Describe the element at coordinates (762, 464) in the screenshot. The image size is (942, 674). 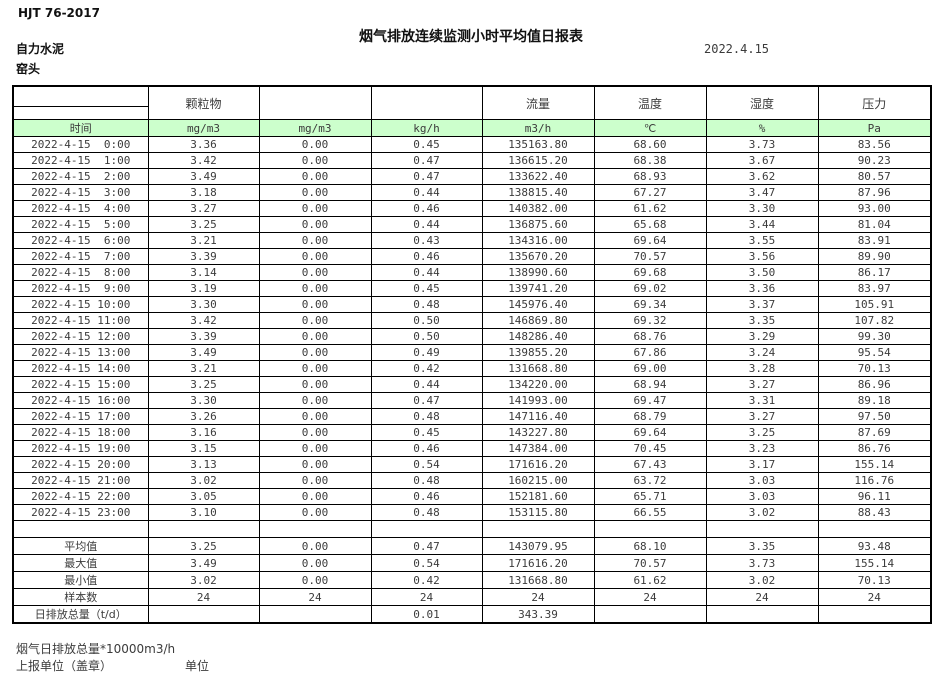
I see `value-cell: 3.17` at that location.